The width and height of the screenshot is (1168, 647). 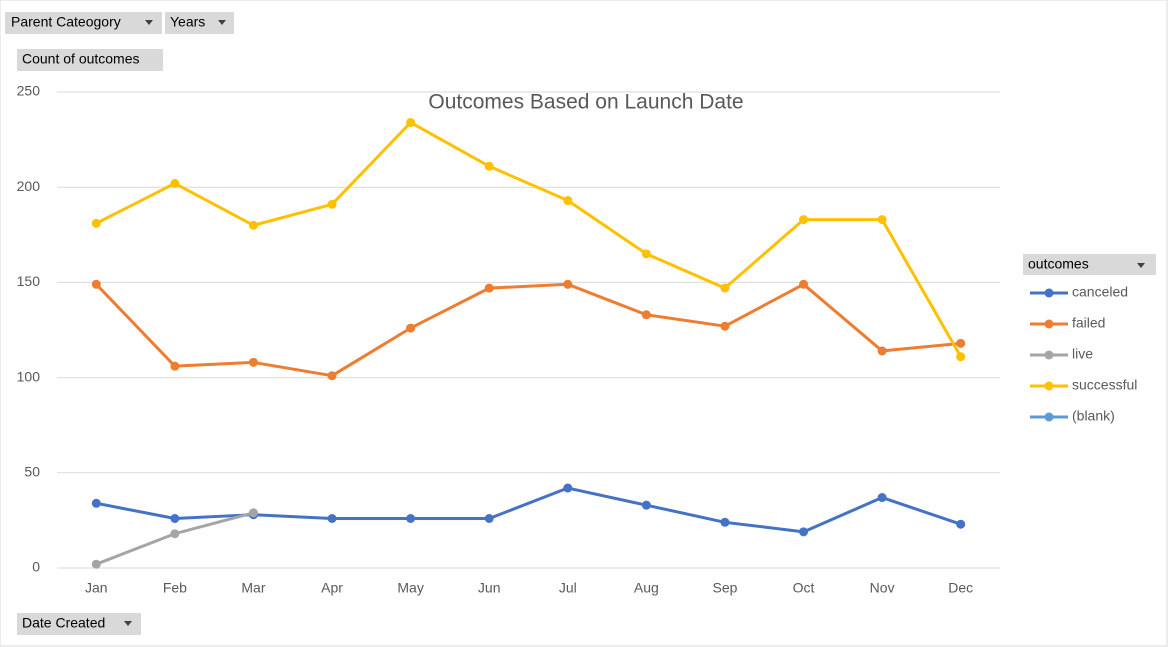 I want to click on chart-title: Outcomes Based on Launch Date, so click(x=585, y=102).